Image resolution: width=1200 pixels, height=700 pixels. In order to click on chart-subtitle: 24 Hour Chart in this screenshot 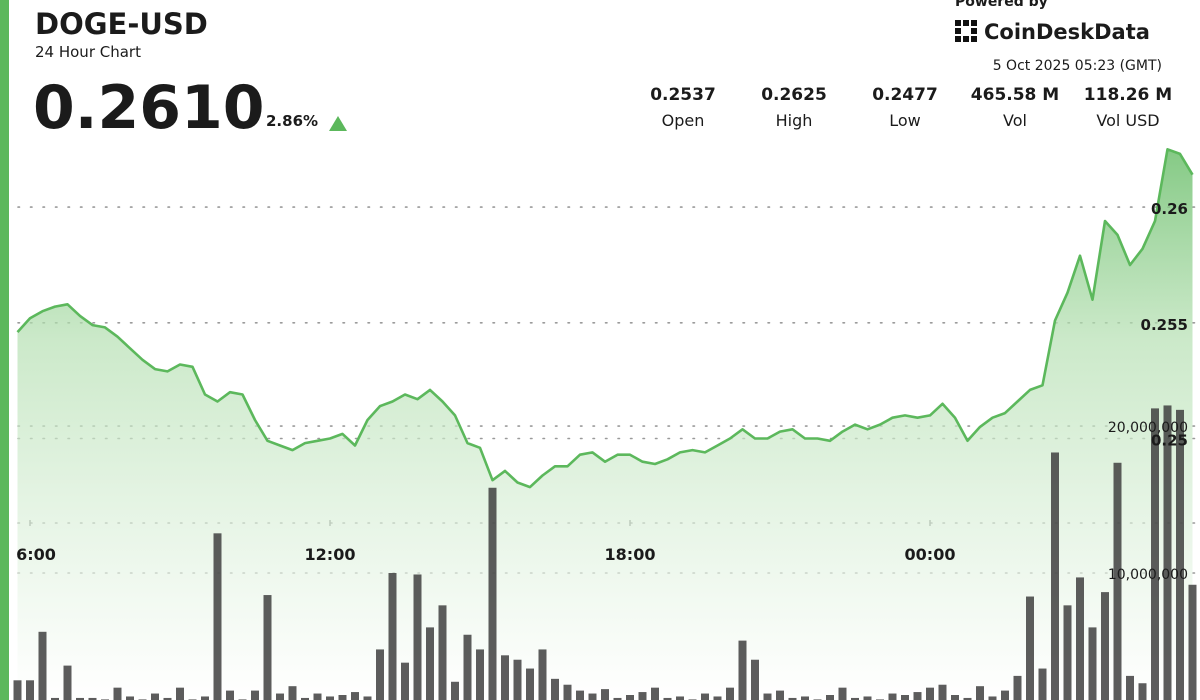, I will do `click(88, 52)`.